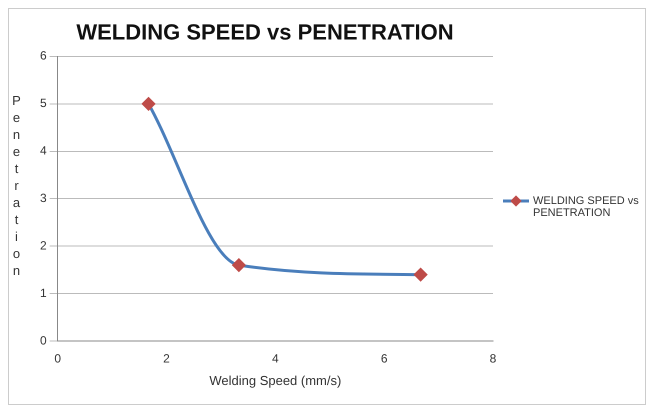 This screenshot has width=655, height=415. Describe the element at coordinates (166, 359) in the screenshot. I see `x-tick-label: 2` at that location.